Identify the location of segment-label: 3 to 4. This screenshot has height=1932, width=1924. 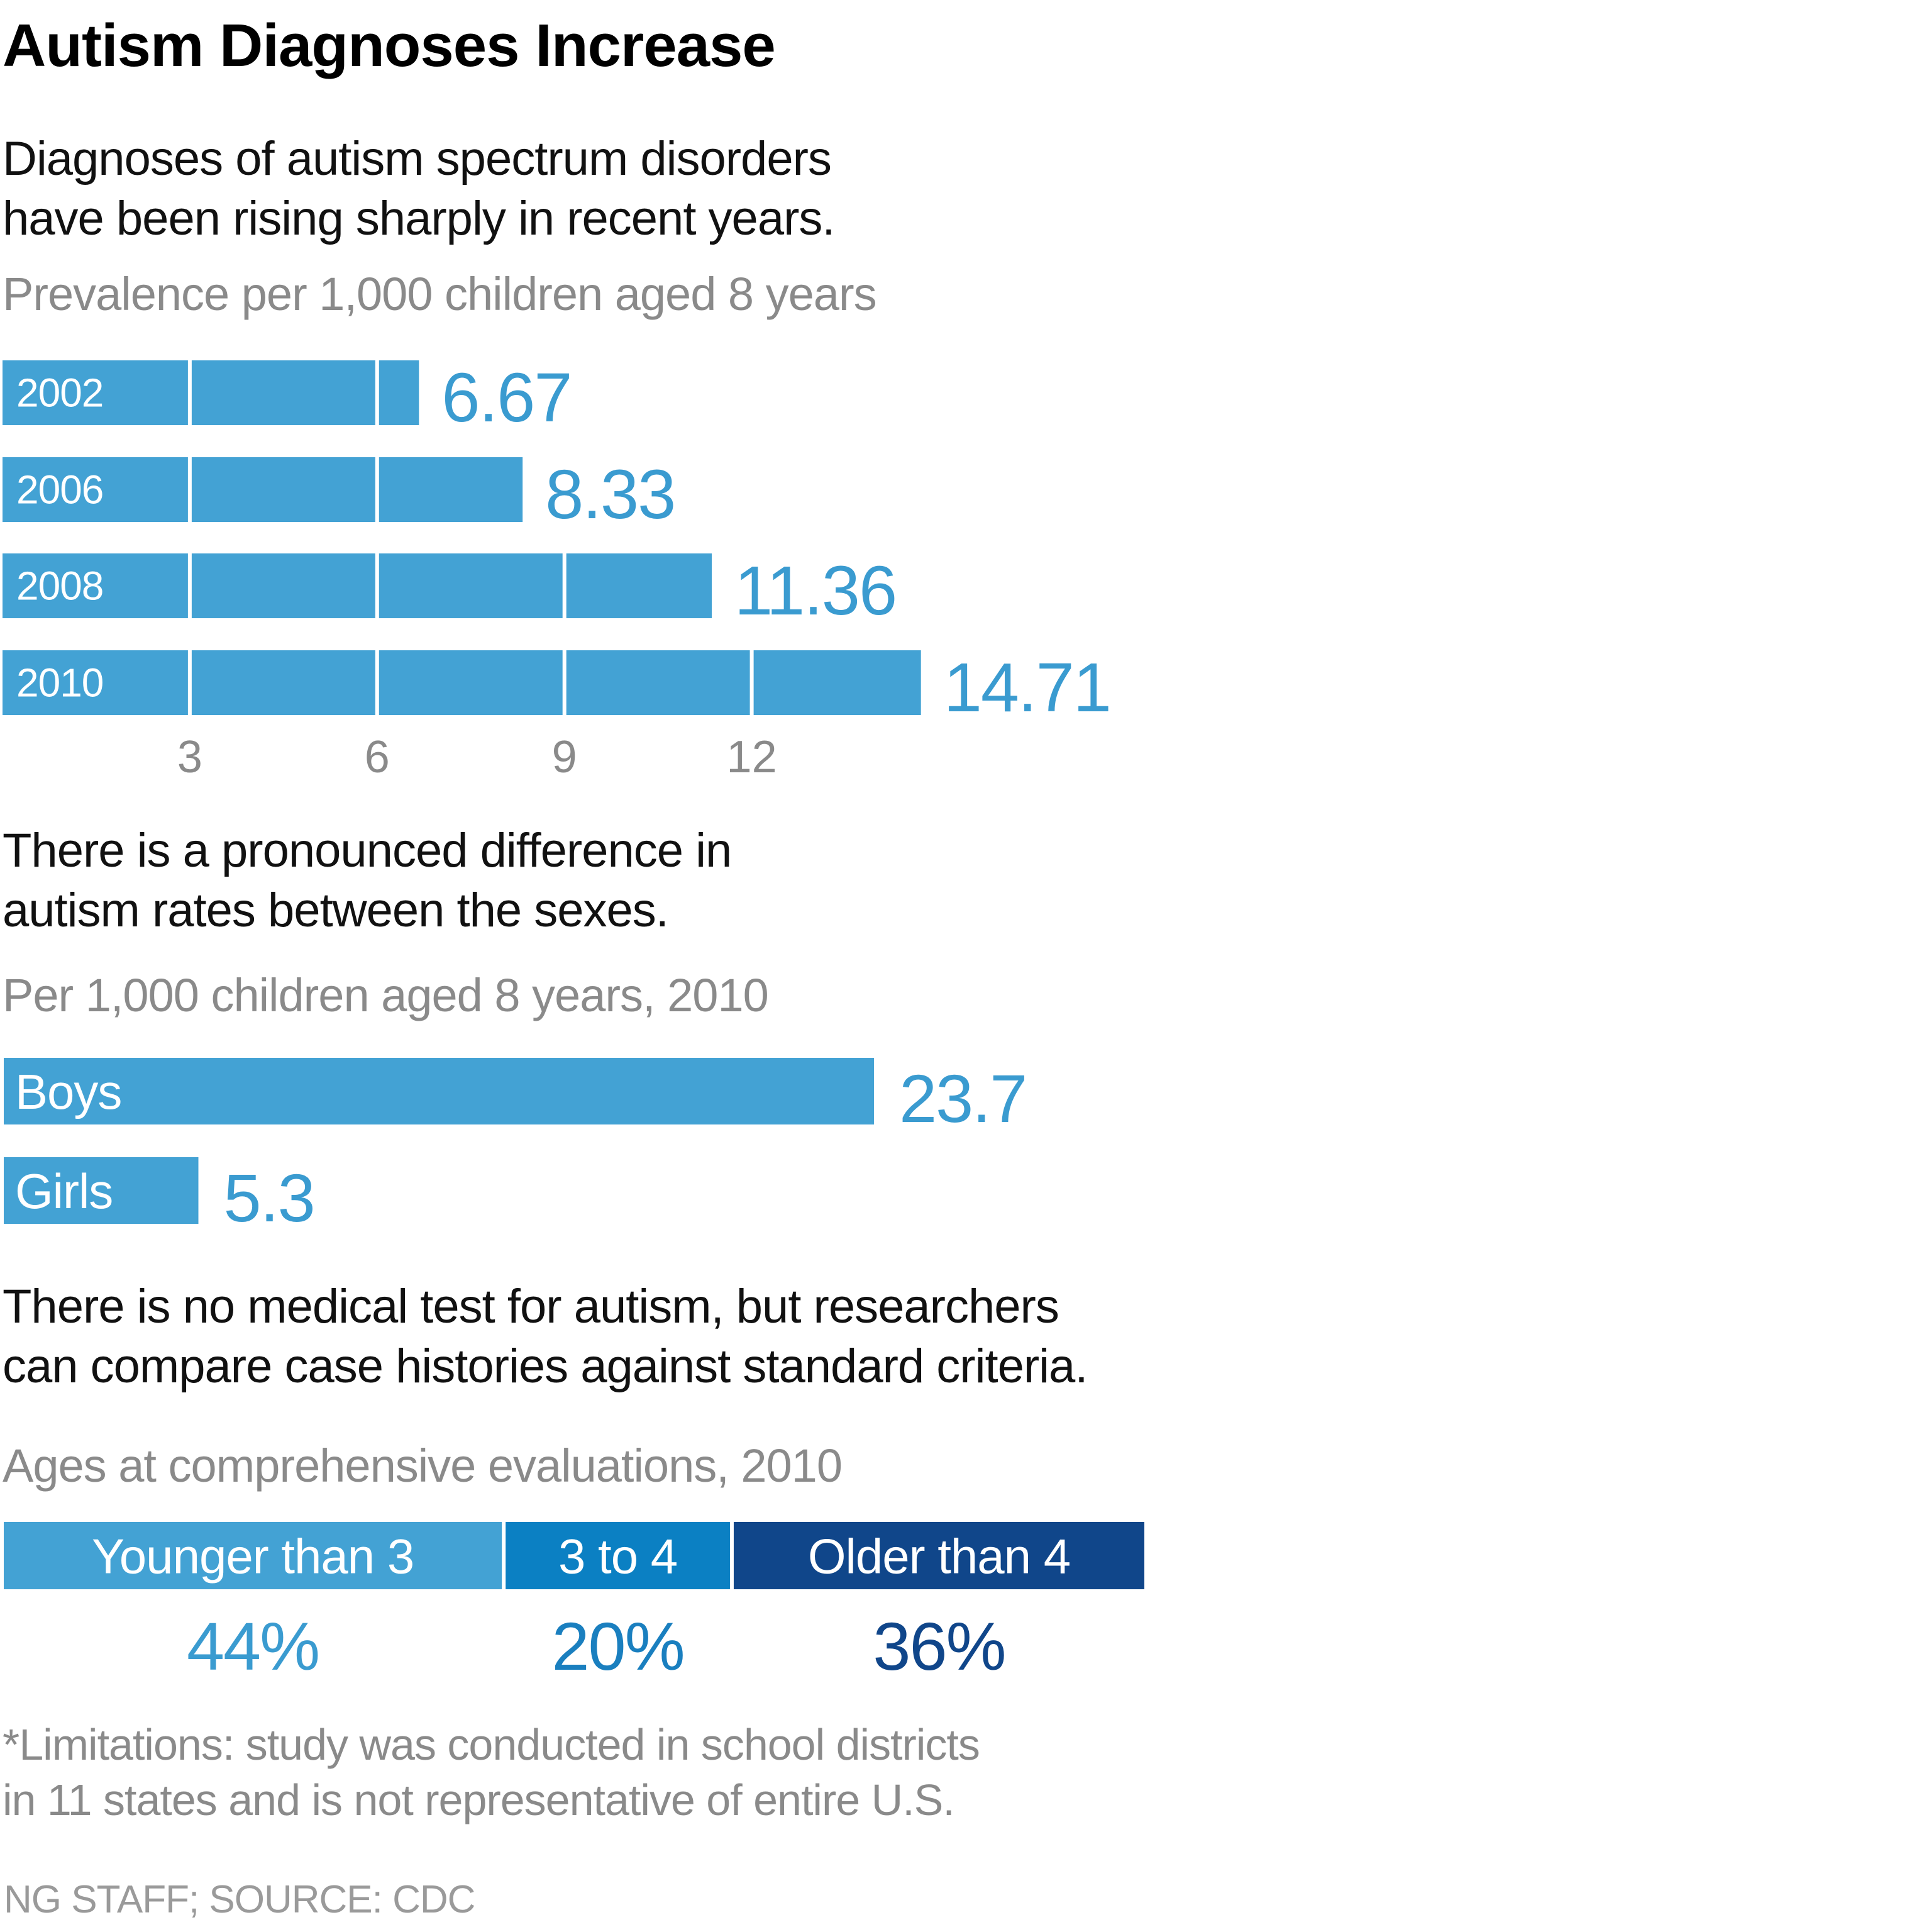
(617, 1556).